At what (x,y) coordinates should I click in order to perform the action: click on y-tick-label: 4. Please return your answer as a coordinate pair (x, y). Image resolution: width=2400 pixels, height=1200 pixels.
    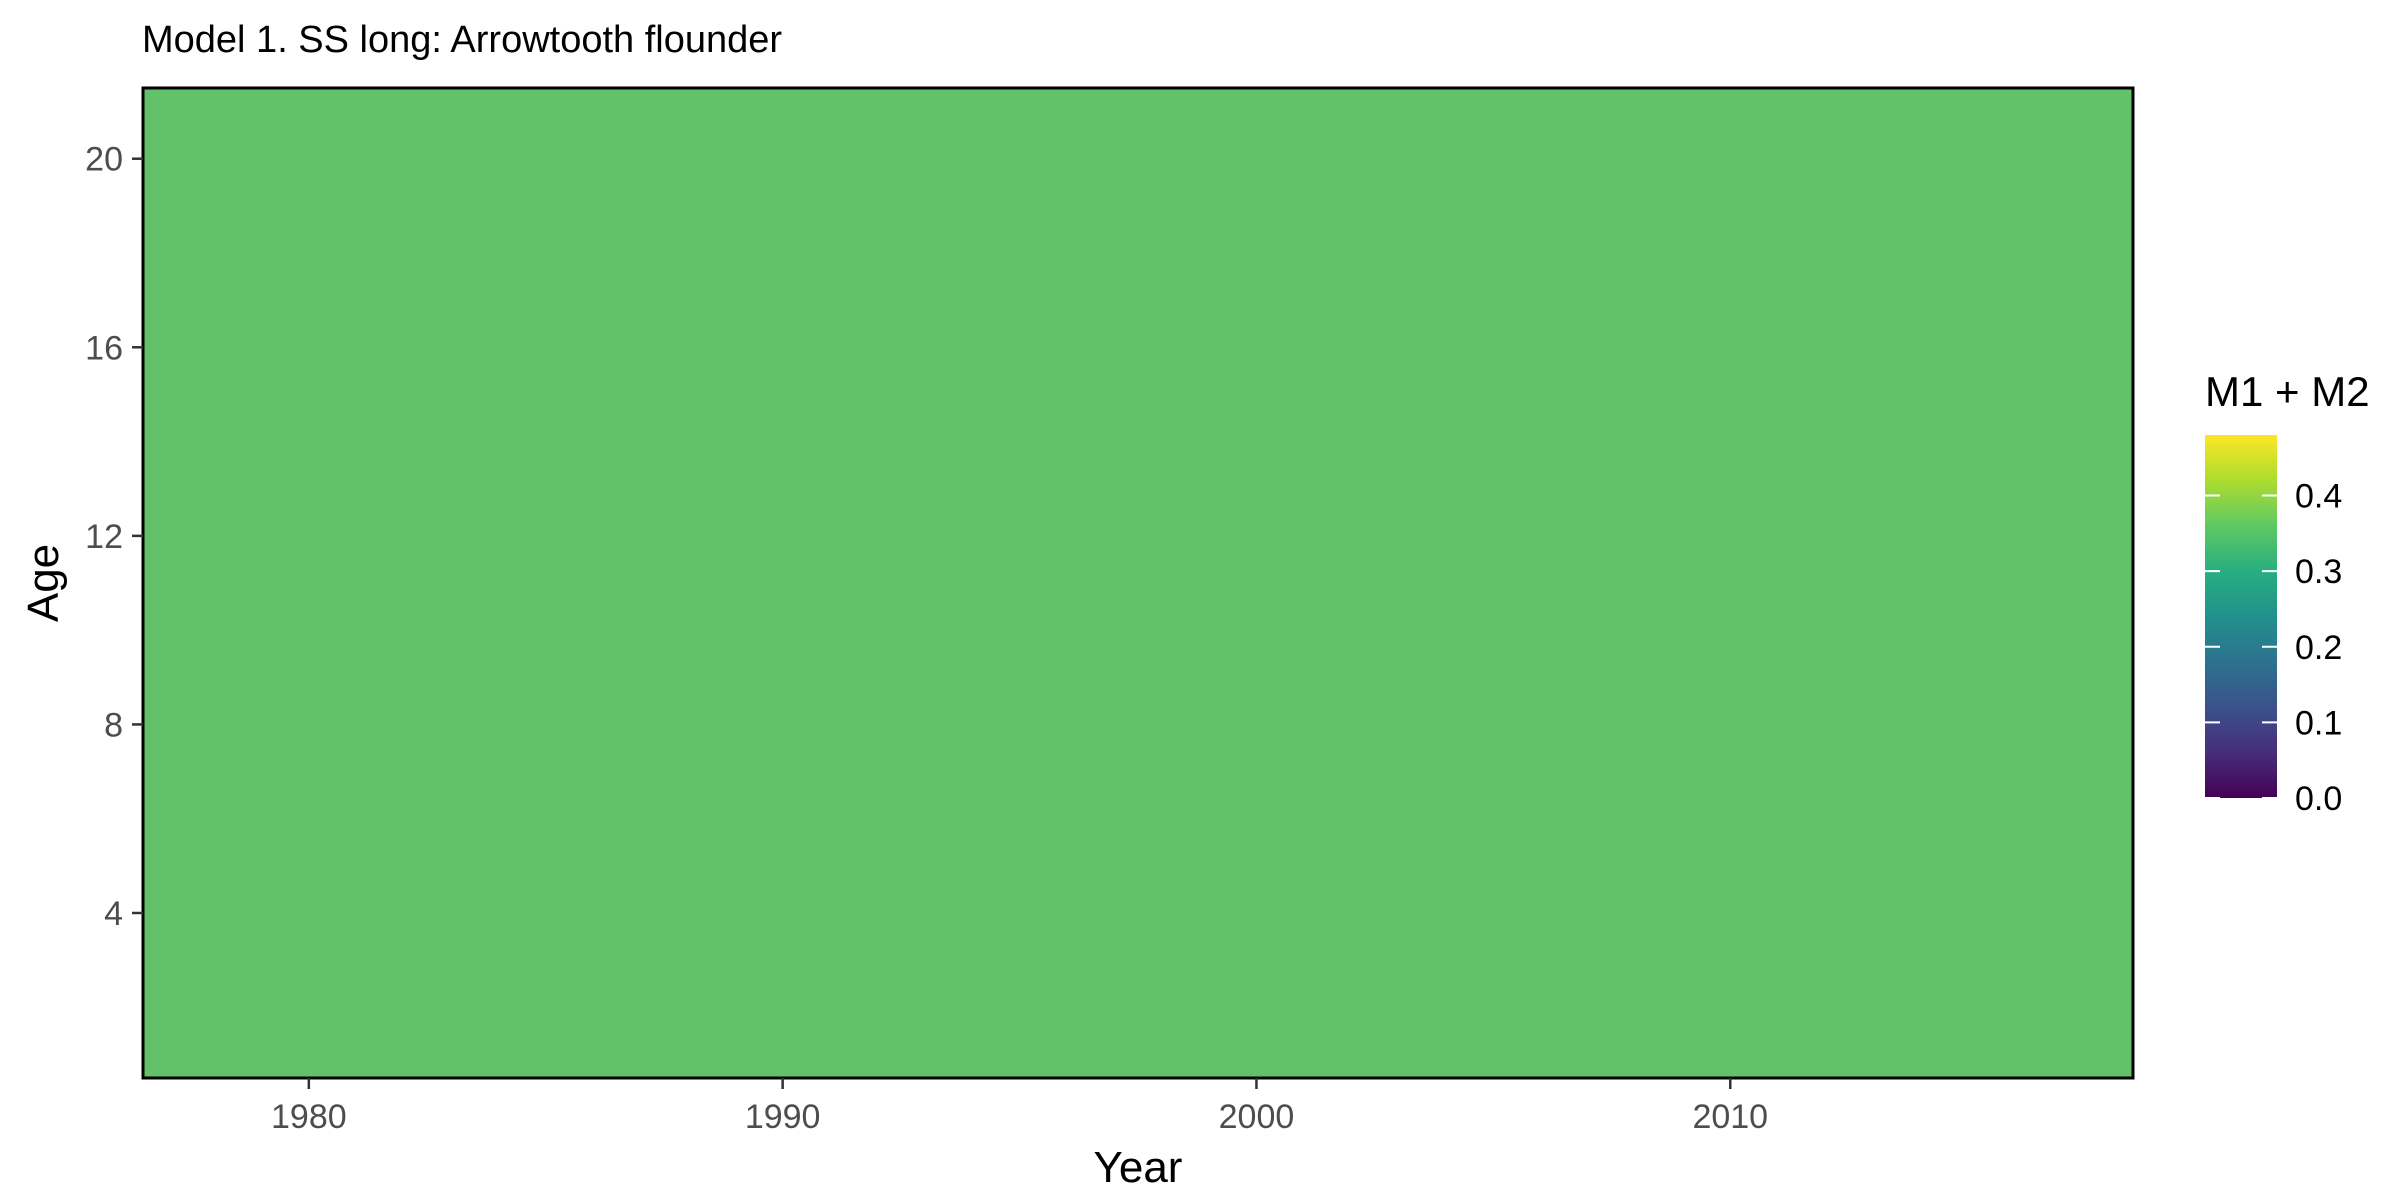
    Looking at the image, I should click on (113, 914).